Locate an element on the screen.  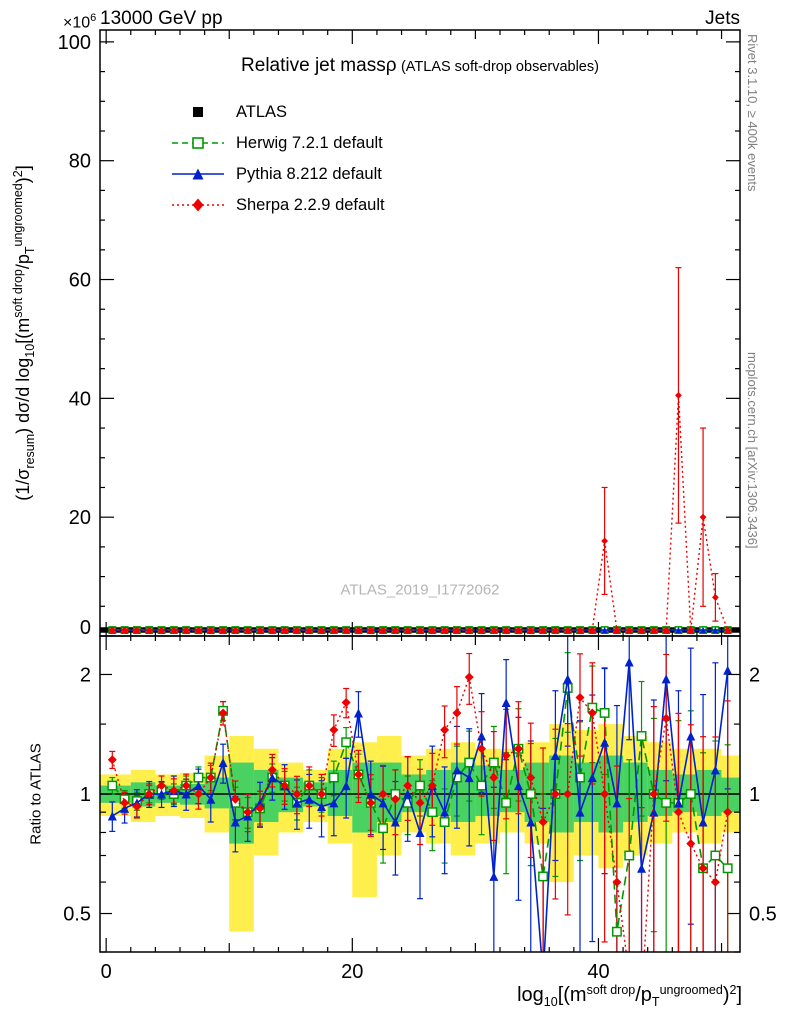
x-label-part: 10 is located at coordinates (550, 1002).